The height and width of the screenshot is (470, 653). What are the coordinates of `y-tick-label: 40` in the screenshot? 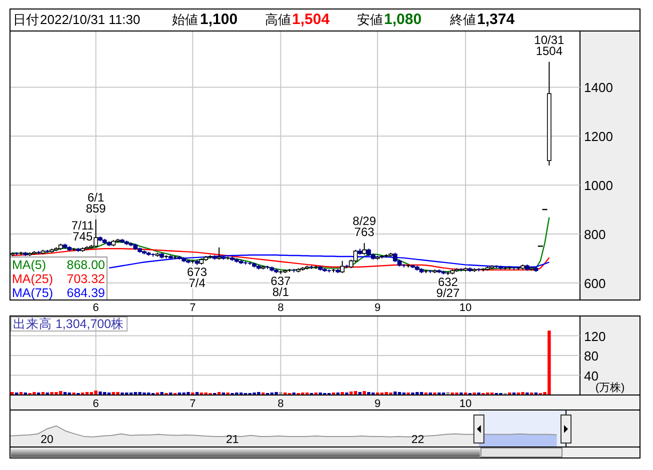 It's located at (591, 376).